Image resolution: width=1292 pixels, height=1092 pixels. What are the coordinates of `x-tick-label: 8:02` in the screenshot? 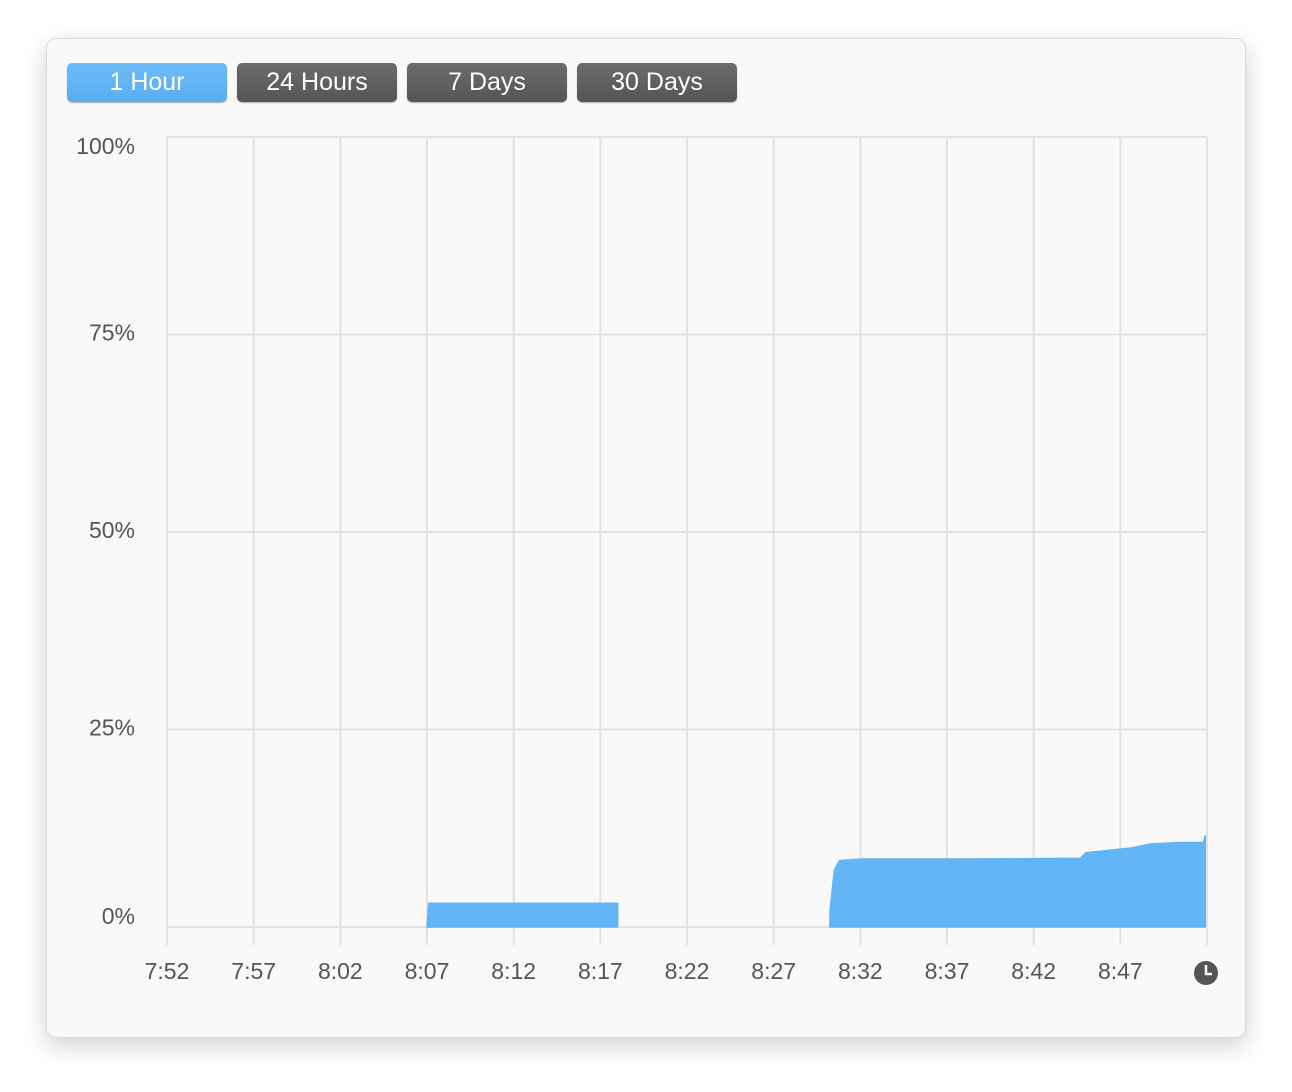 It's located at (340, 971).